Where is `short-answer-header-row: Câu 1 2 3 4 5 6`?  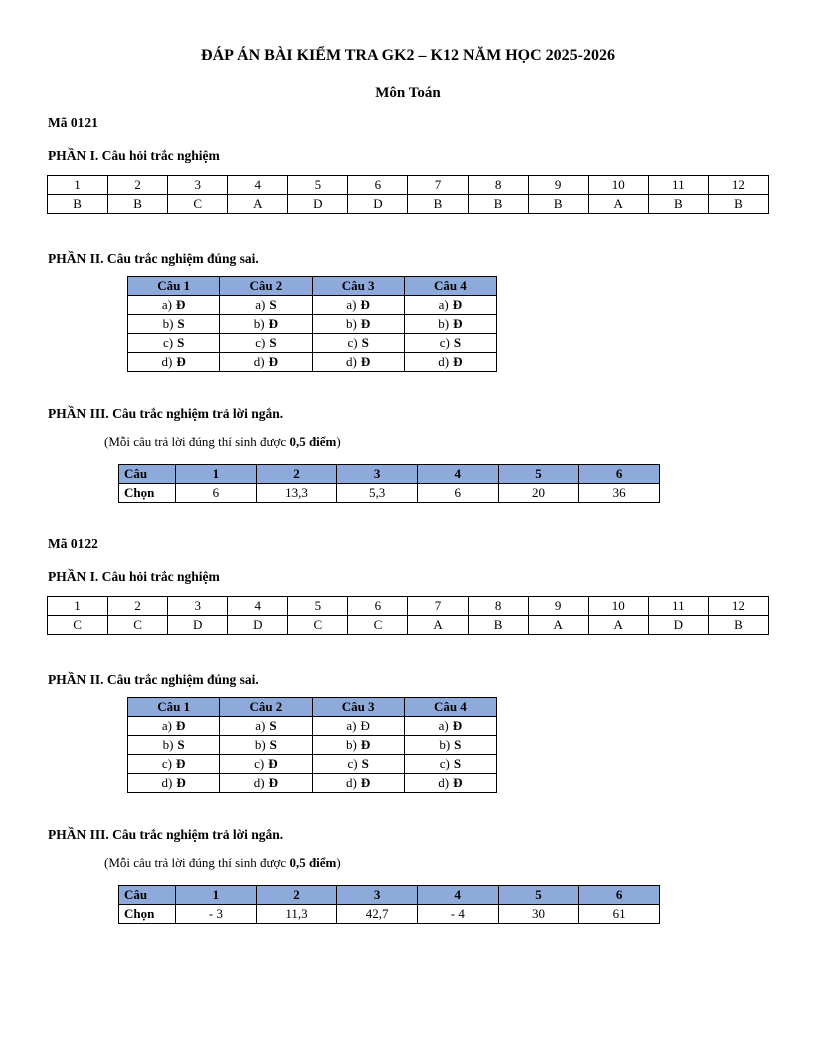 short-answer-header-row: Câu 1 2 3 4 5 6 is located at coordinates (389, 474).